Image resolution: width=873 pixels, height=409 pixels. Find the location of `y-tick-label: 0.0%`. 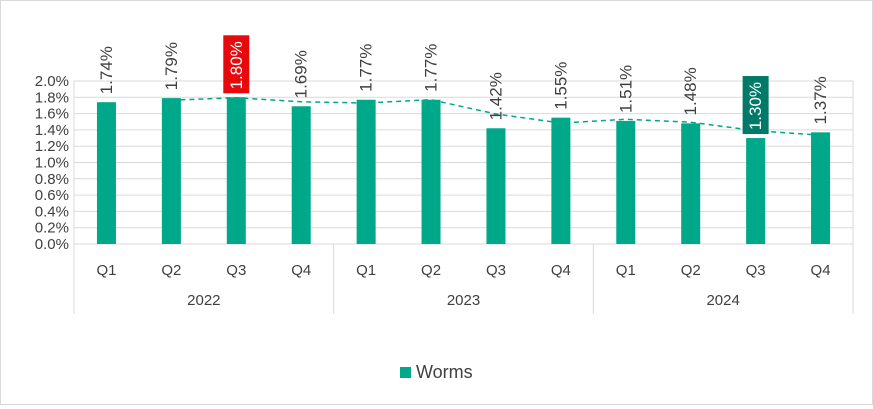

y-tick-label: 0.0% is located at coordinates (52, 244).